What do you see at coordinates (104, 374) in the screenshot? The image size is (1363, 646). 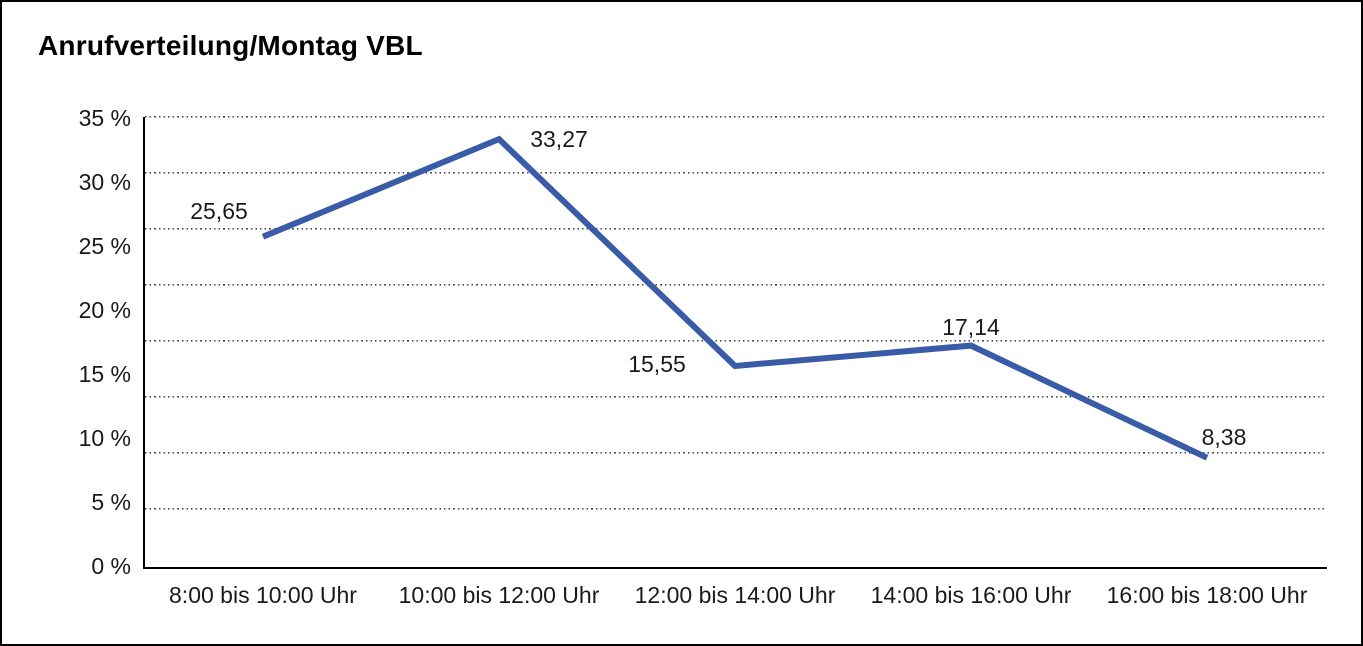 I see `y-tick-label: 15 %` at bounding box center [104, 374].